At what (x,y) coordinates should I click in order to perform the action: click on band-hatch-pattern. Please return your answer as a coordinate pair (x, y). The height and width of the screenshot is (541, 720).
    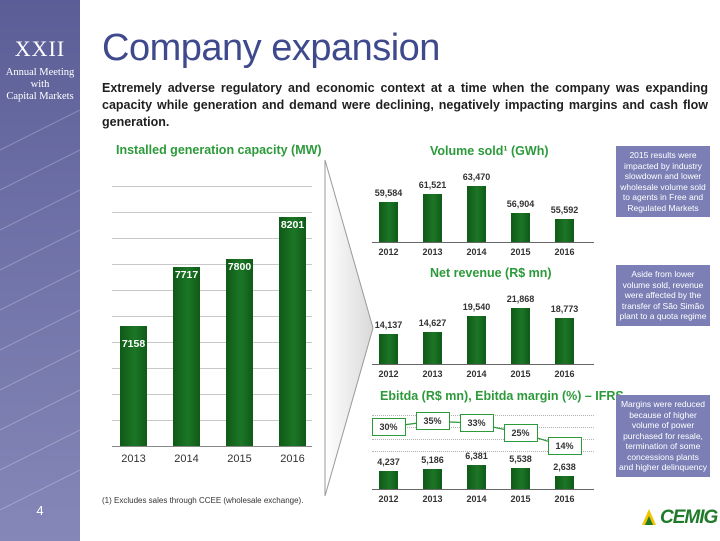
    Looking at the image, I should click on (40, 310).